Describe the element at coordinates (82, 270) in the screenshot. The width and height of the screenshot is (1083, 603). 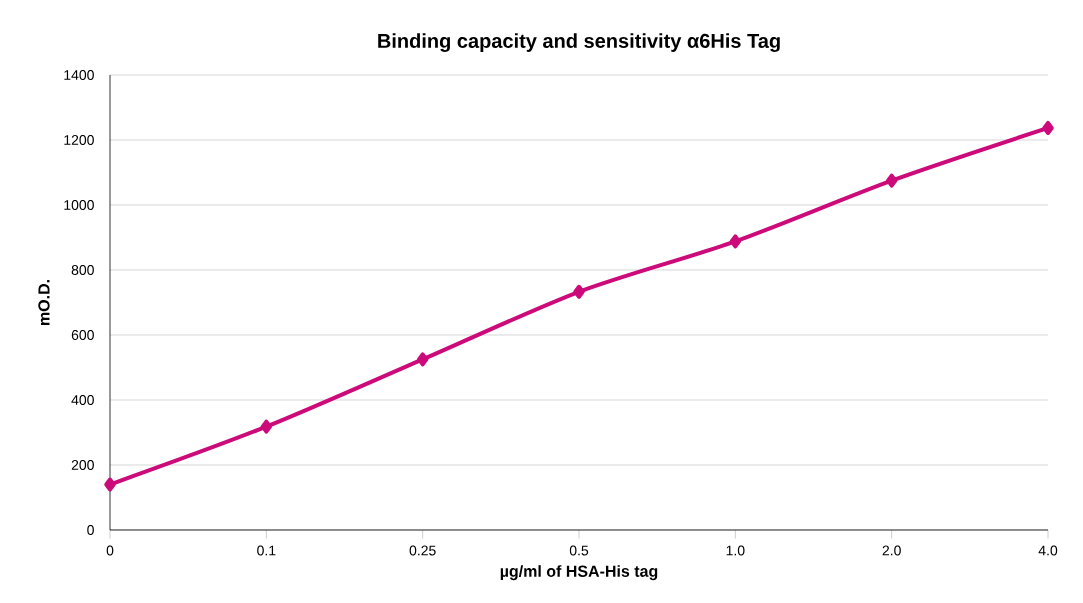
I see `y-tick-label: 800` at that location.